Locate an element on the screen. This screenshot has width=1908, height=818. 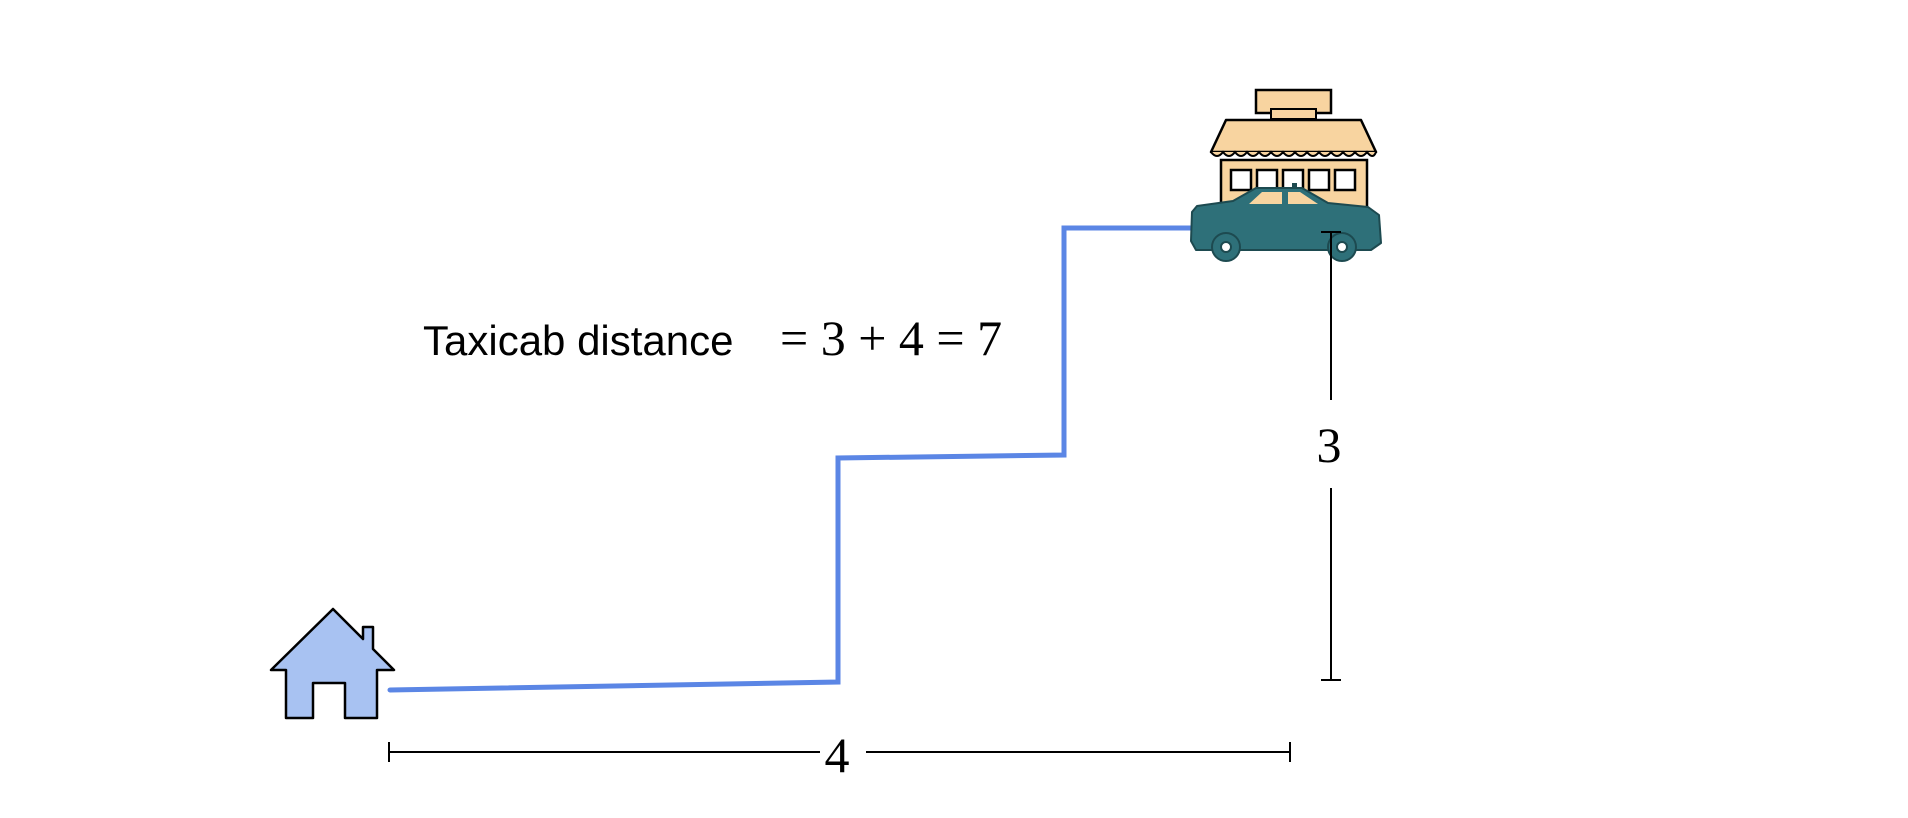
formula-expression: = 3 + 4 = 7 is located at coordinates (891, 338).